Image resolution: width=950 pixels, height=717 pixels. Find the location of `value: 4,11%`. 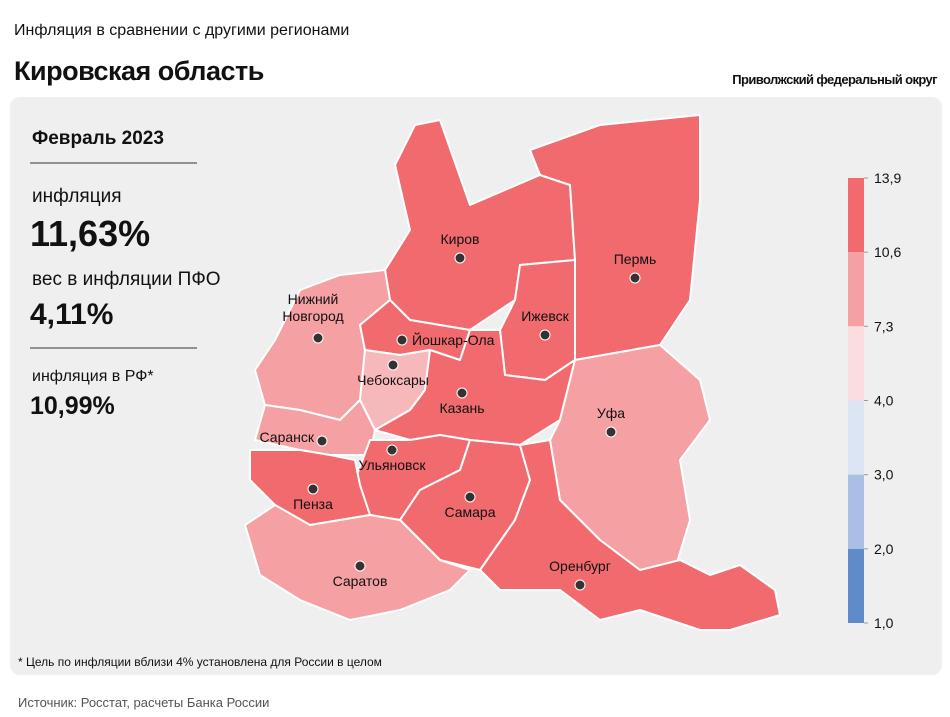

value: 4,11% is located at coordinates (71, 314).